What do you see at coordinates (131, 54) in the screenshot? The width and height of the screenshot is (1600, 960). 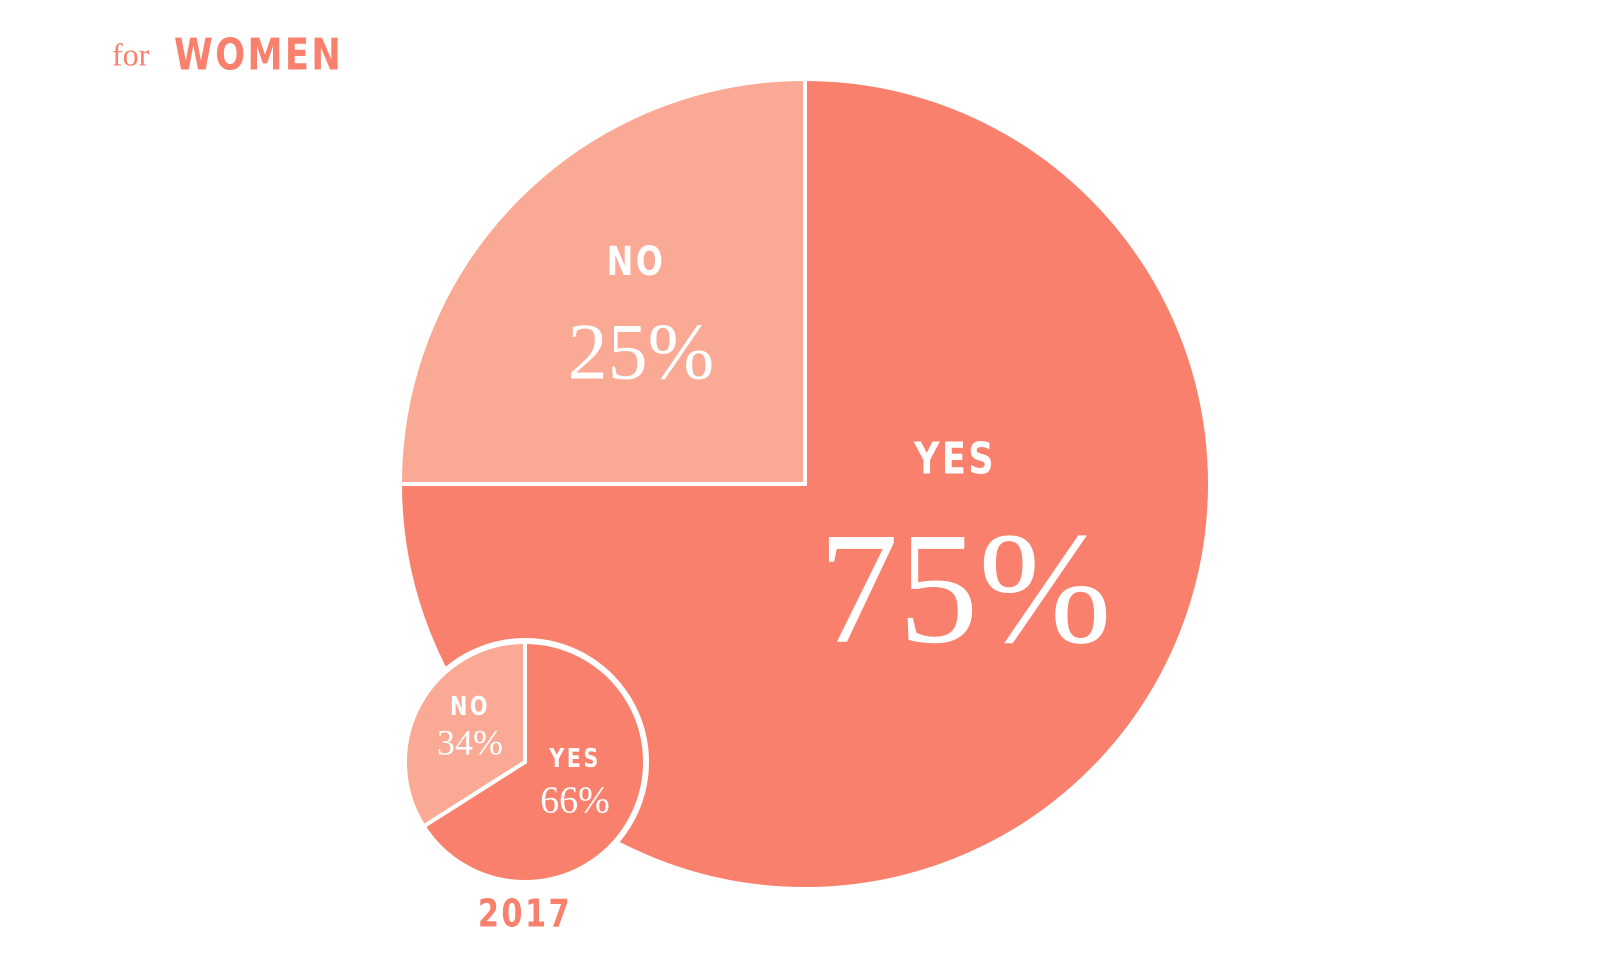 I see `title-prefix: for` at bounding box center [131, 54].